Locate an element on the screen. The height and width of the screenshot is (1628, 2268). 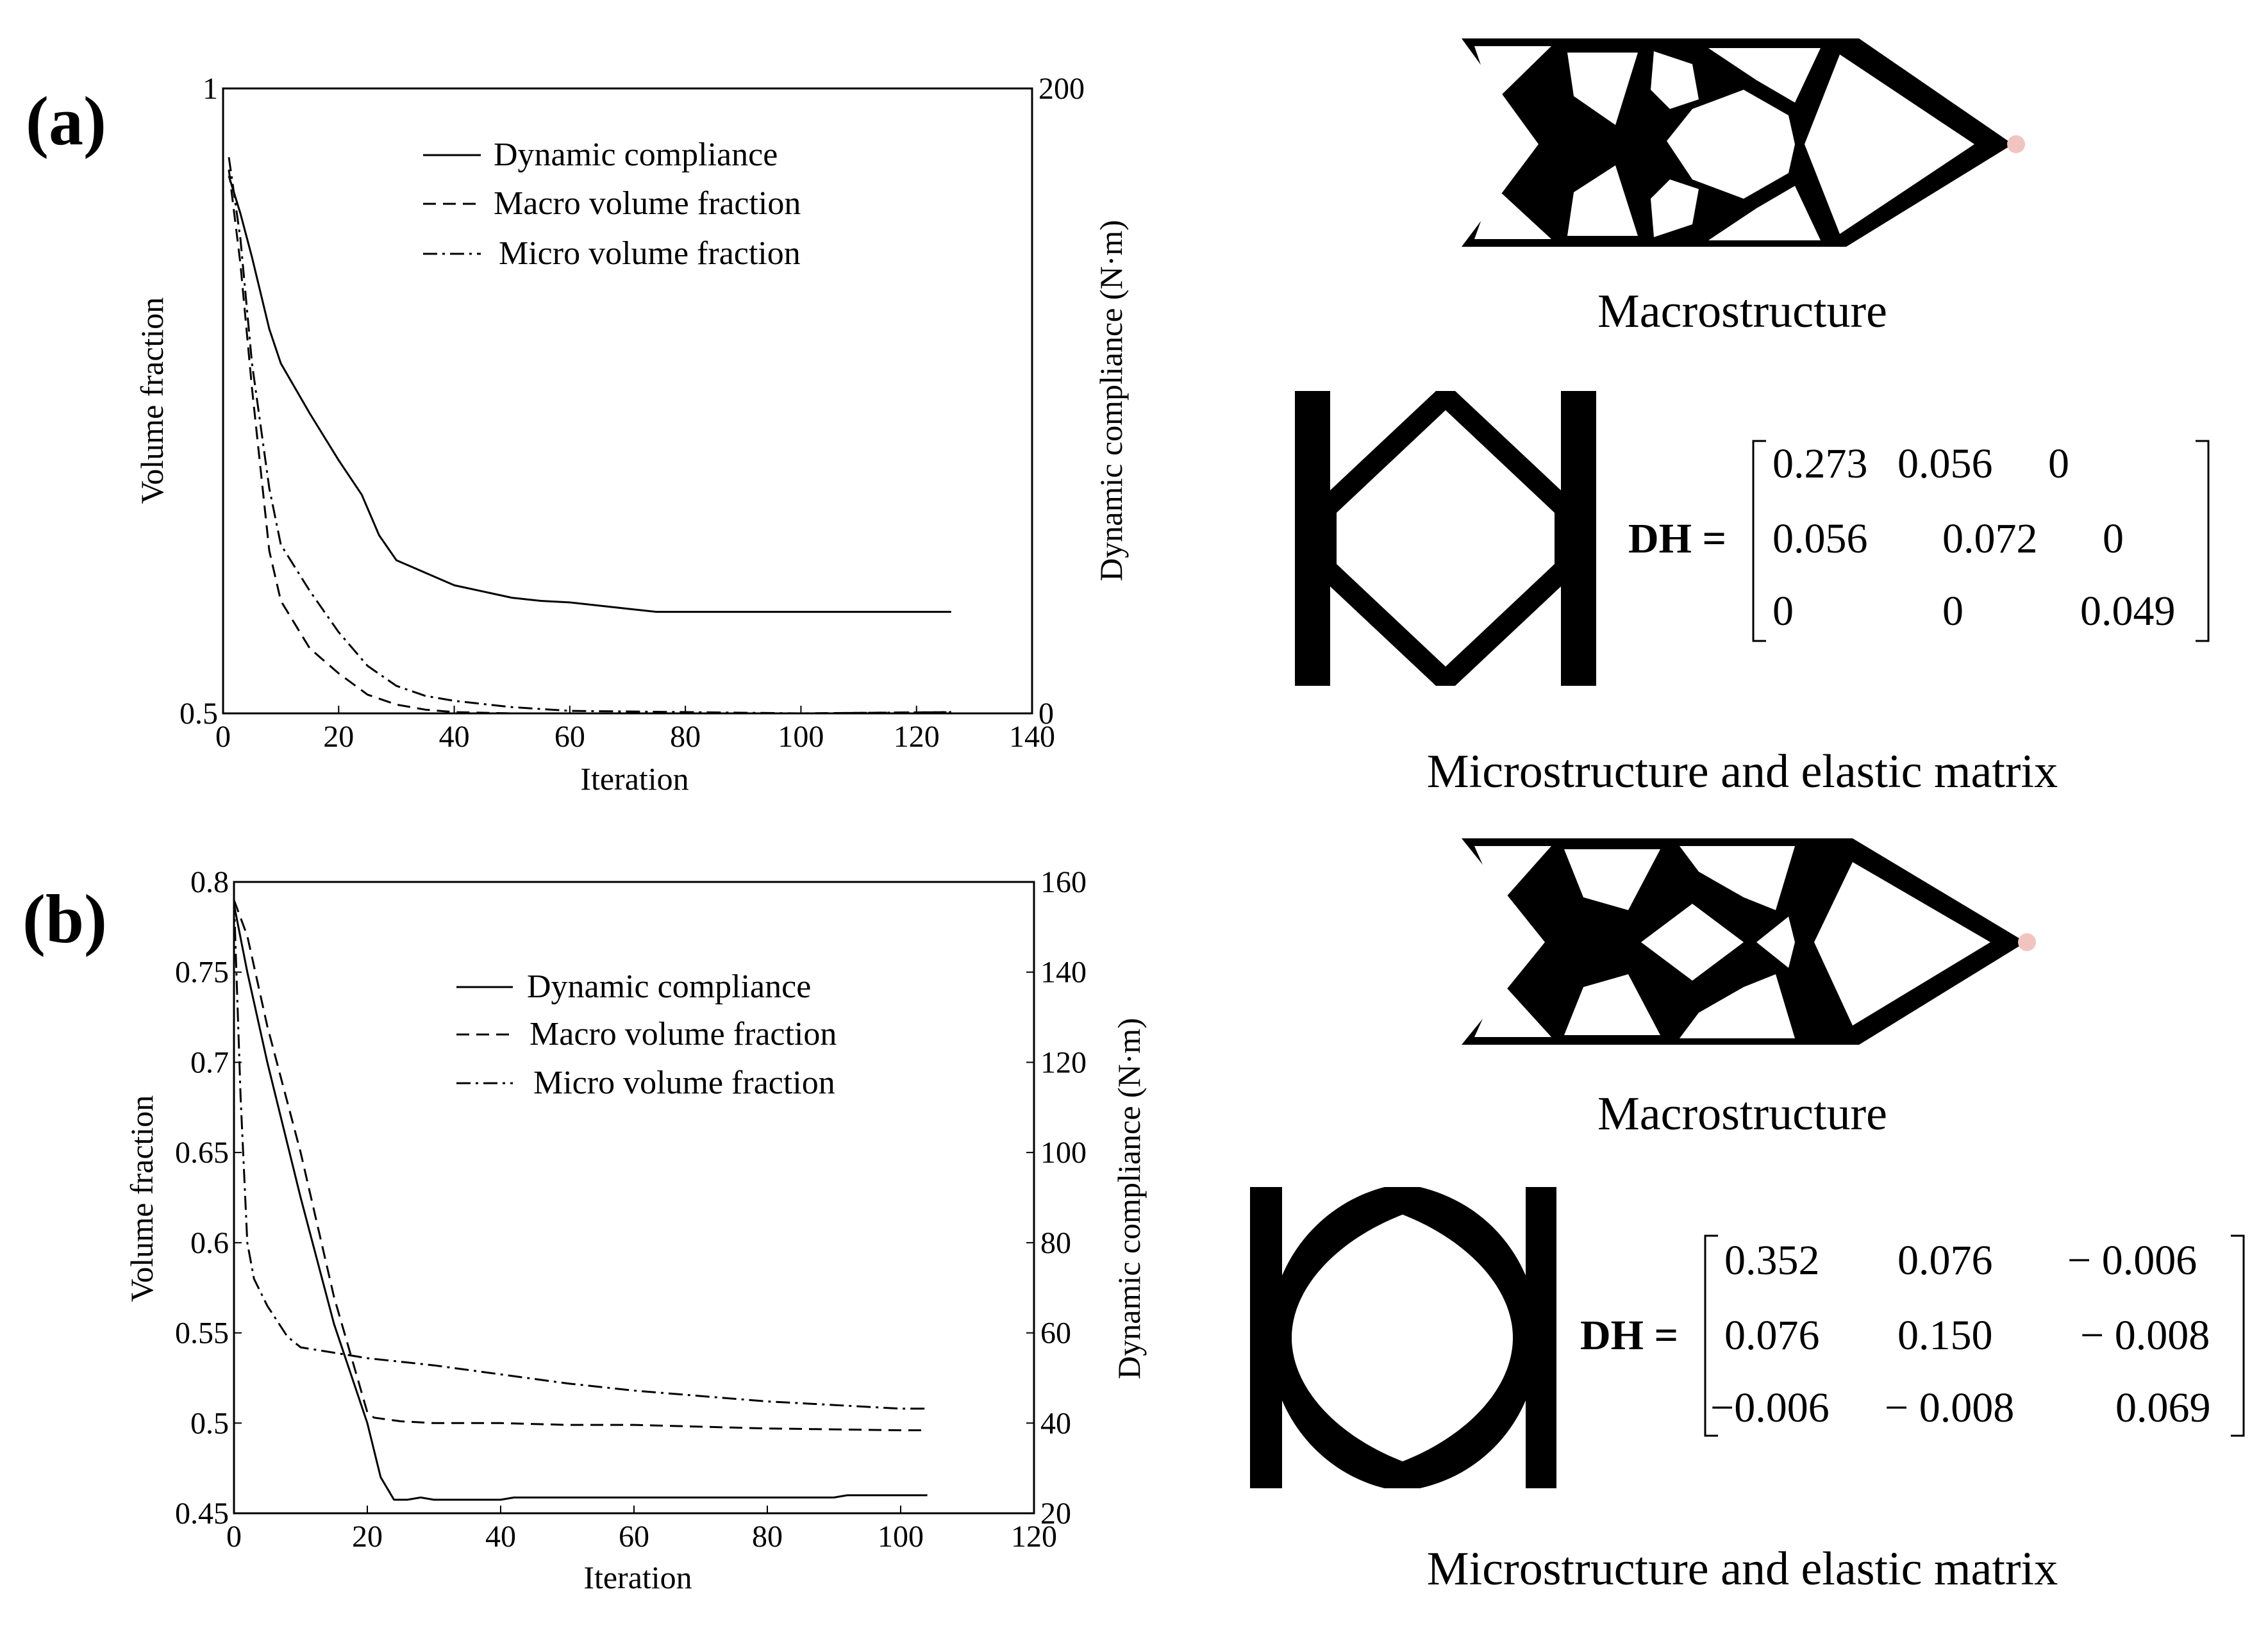
micro-void-top-b is located at coordinates (1333, 1231).